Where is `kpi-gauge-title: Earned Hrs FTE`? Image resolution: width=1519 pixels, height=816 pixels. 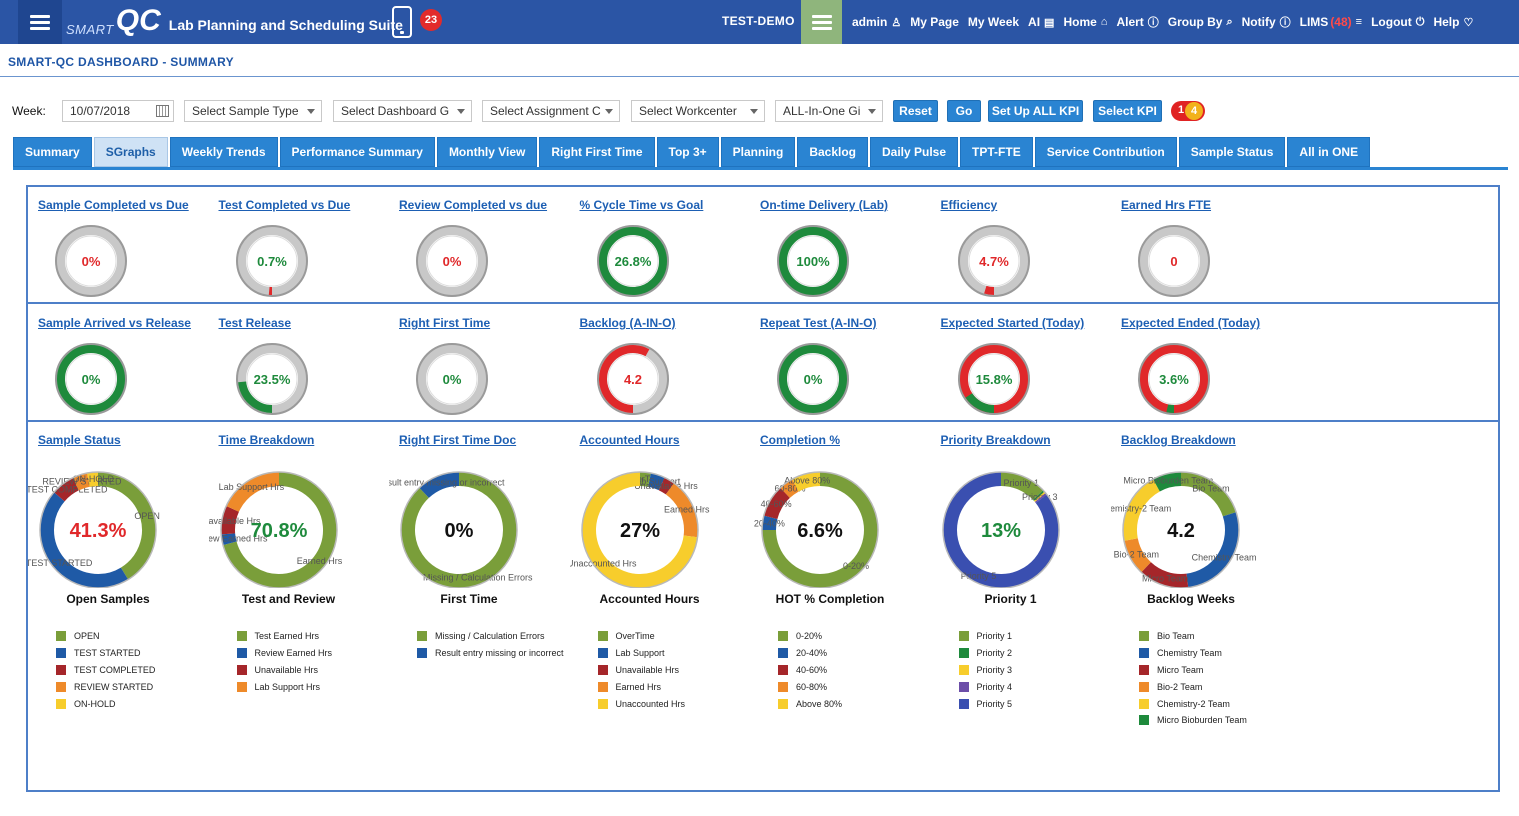
kpi-gauge-title: Earned Hrs FTE is located at coordinates (1166, 205).